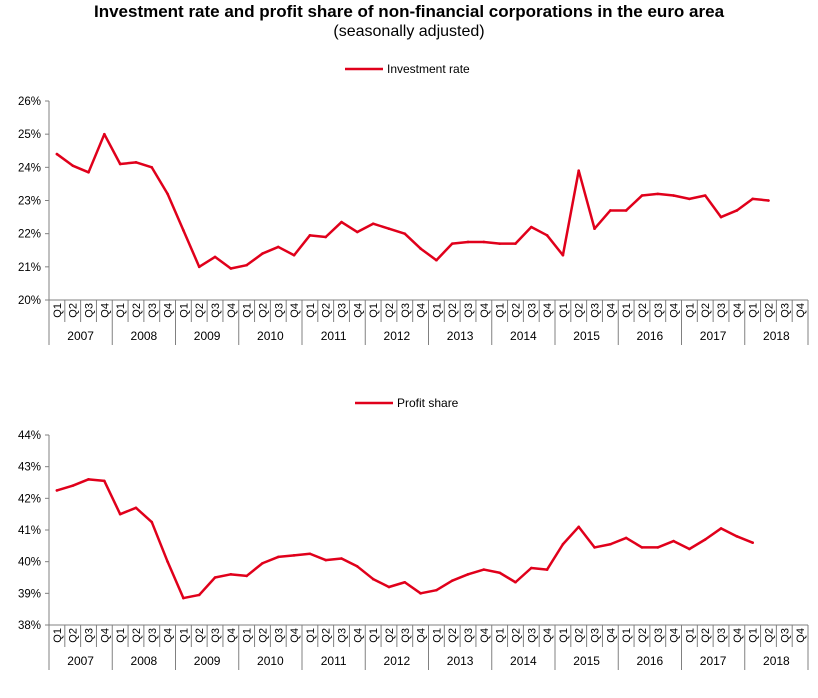 This screenshot has height=698, width=818. Describe the element at coordinates (397, 336) in the screenshot. I see `x-year-label: 2012` at that location.